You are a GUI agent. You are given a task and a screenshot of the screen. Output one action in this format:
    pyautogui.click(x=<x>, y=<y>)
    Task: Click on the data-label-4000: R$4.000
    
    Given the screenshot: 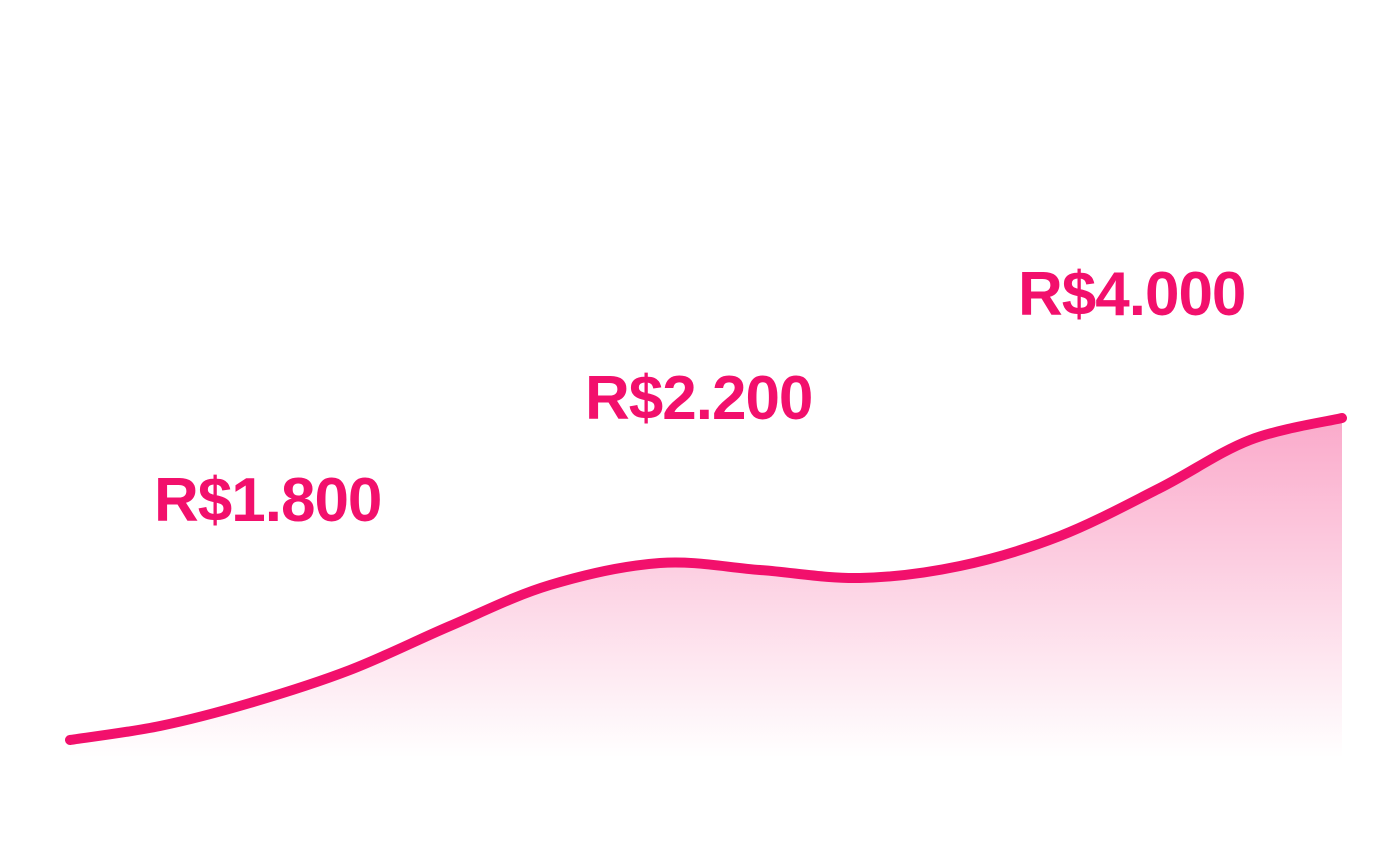 What is the action you would take?
    pyautogui.click(x=1132, y=294)
    